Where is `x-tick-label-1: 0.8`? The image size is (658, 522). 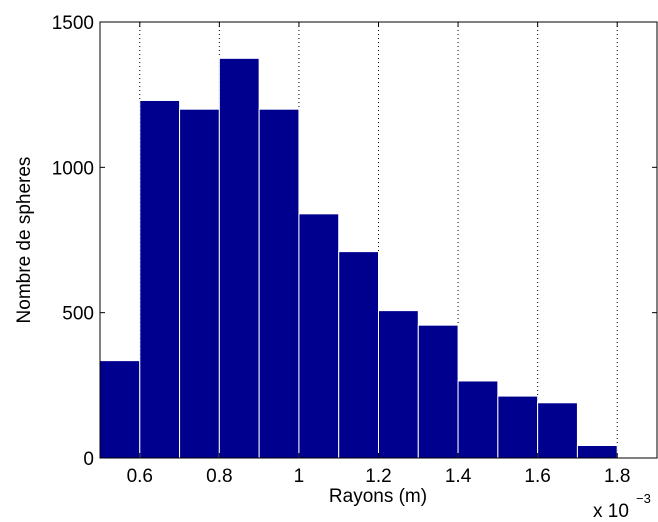
x-tick-label-1: 0.8 is located at coordinates (219, 476).